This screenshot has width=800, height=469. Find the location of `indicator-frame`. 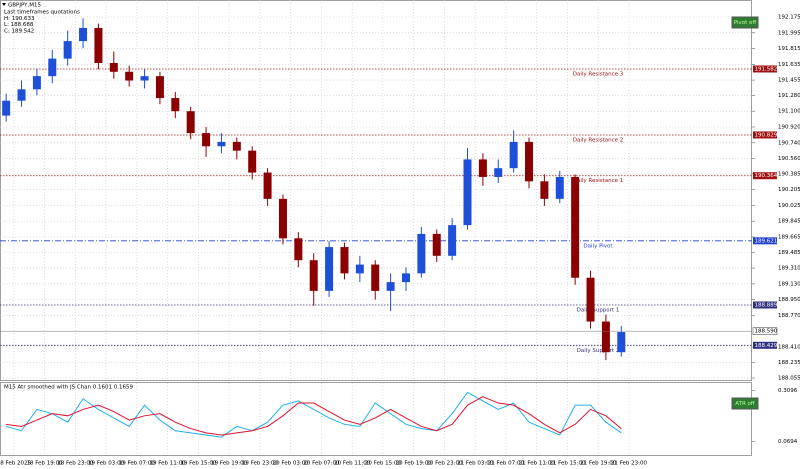

indicator-frame is located at coordinates (376, 419).